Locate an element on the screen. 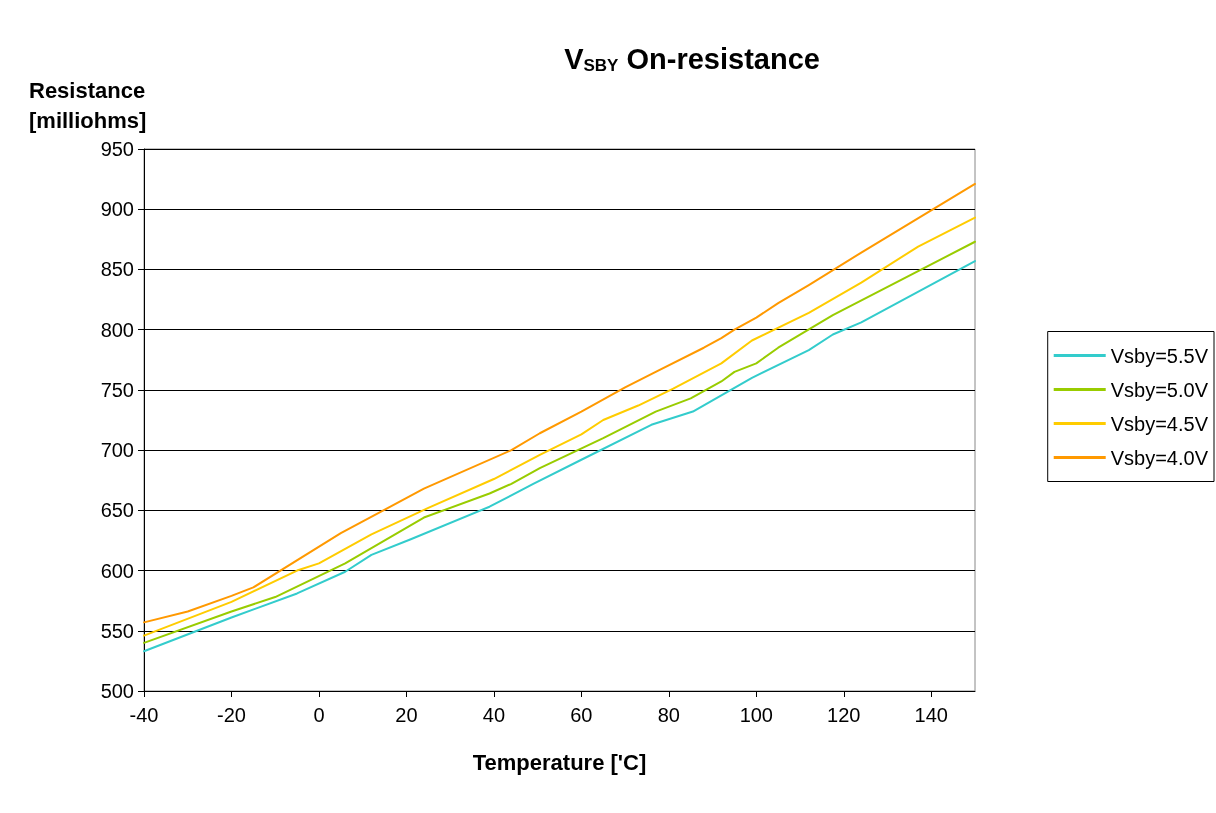  y-tick-label: 700 is located at coordinates (117, 450).